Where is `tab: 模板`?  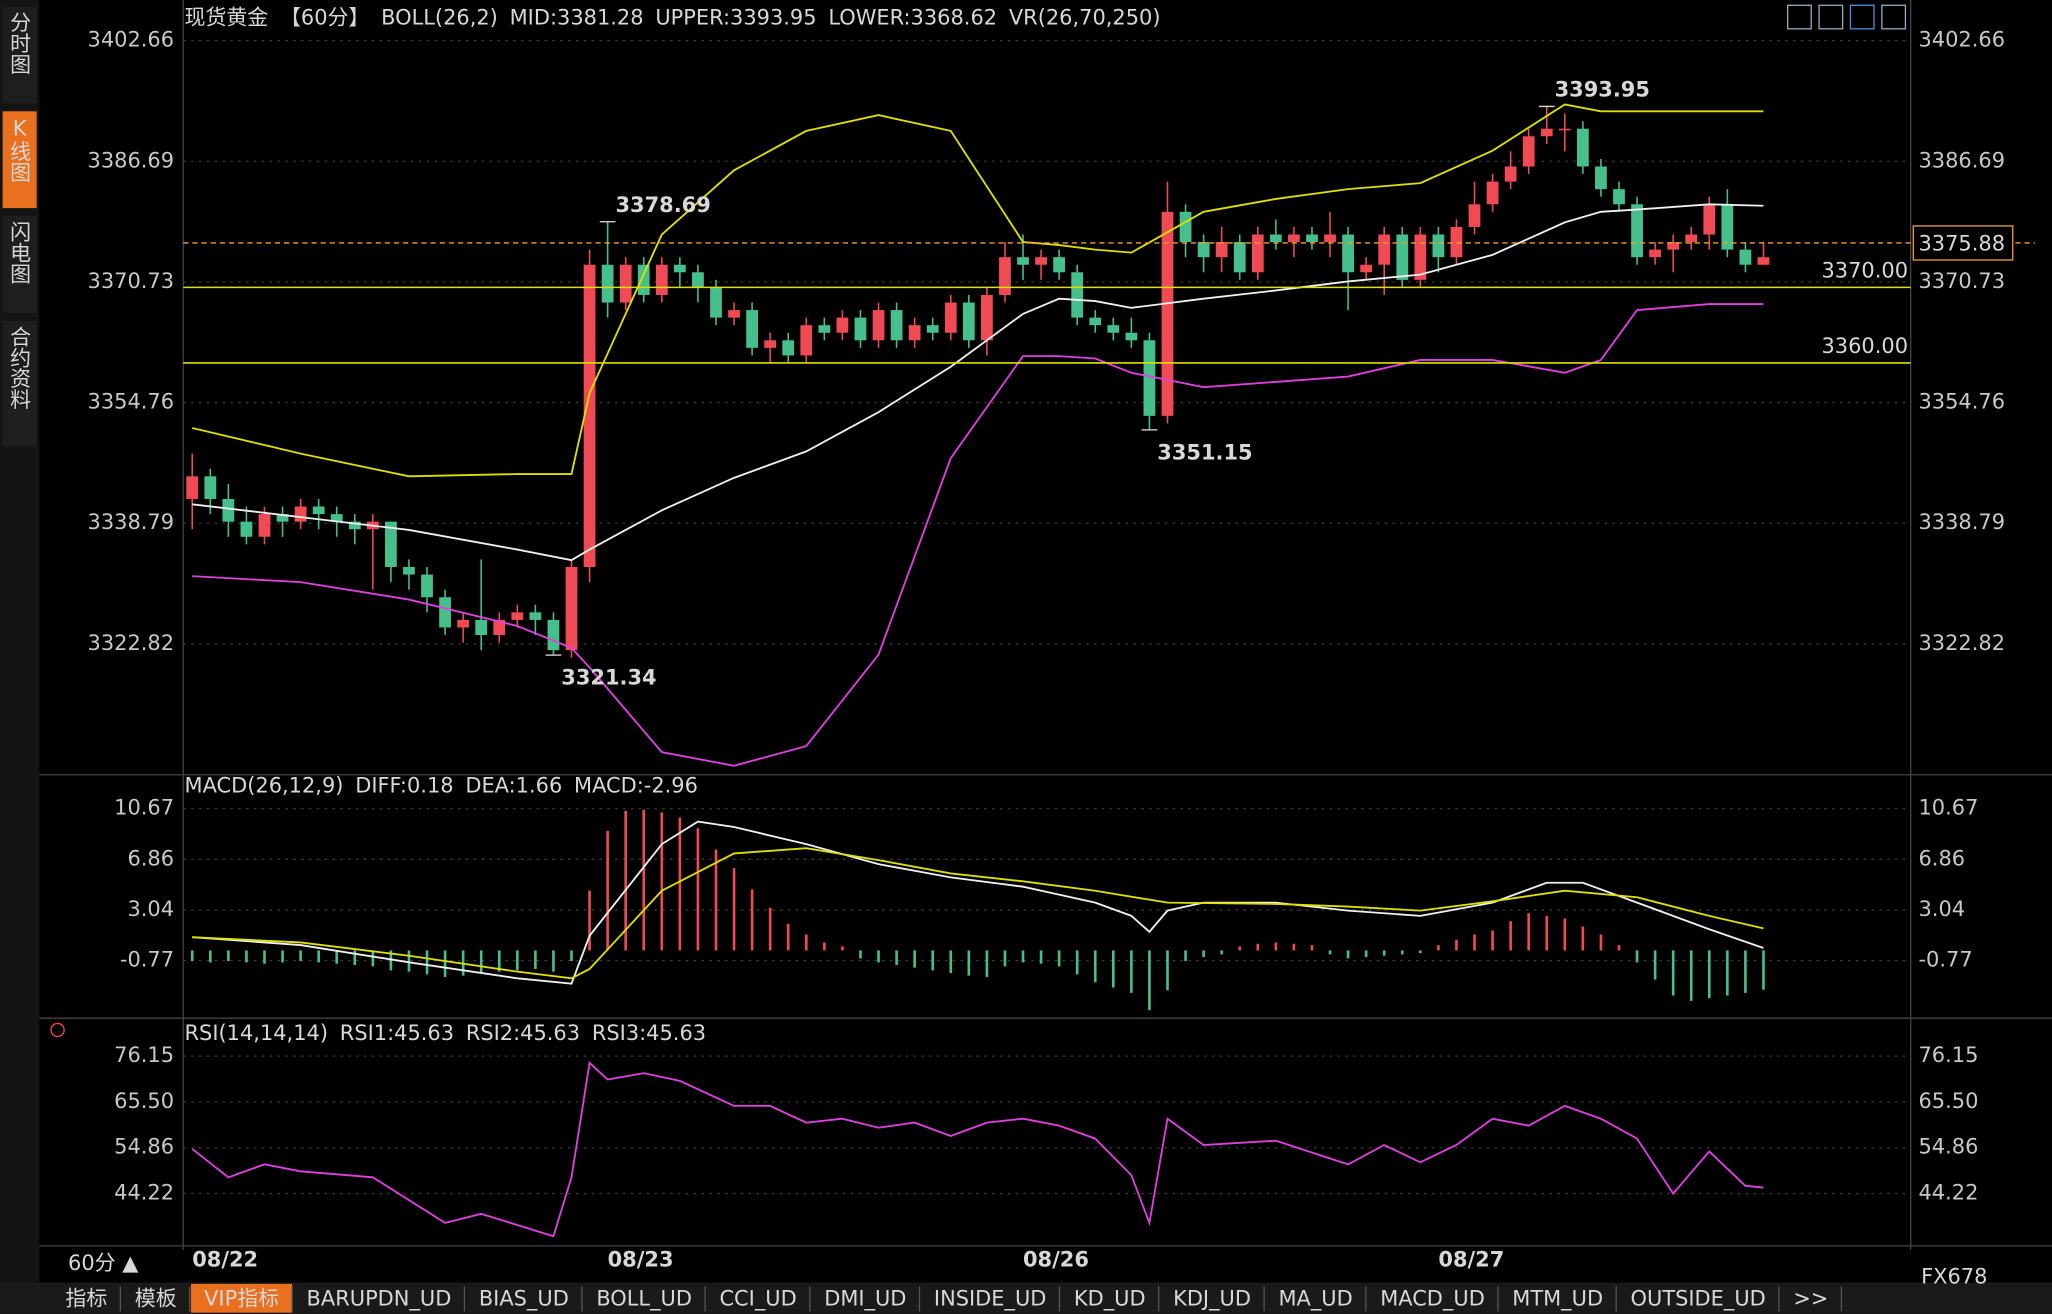 tab: 模板 is located at coordinates (156, 1299).